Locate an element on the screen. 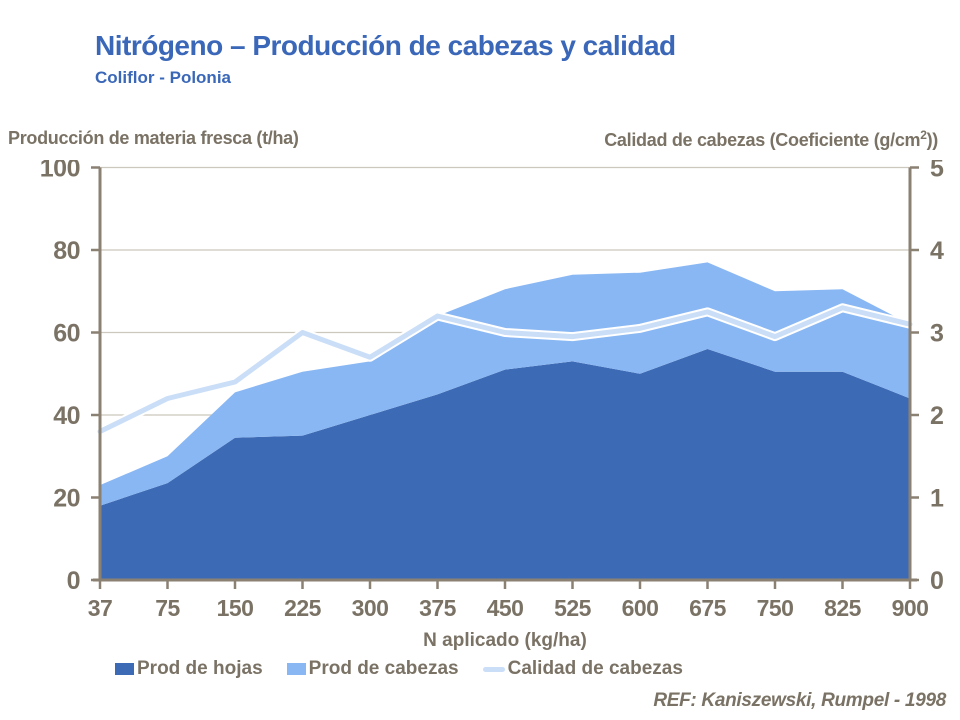 The width and height of the screenshot is (960, 720). x-axis-tick-label: 300 is located at coordinates (370, 608).